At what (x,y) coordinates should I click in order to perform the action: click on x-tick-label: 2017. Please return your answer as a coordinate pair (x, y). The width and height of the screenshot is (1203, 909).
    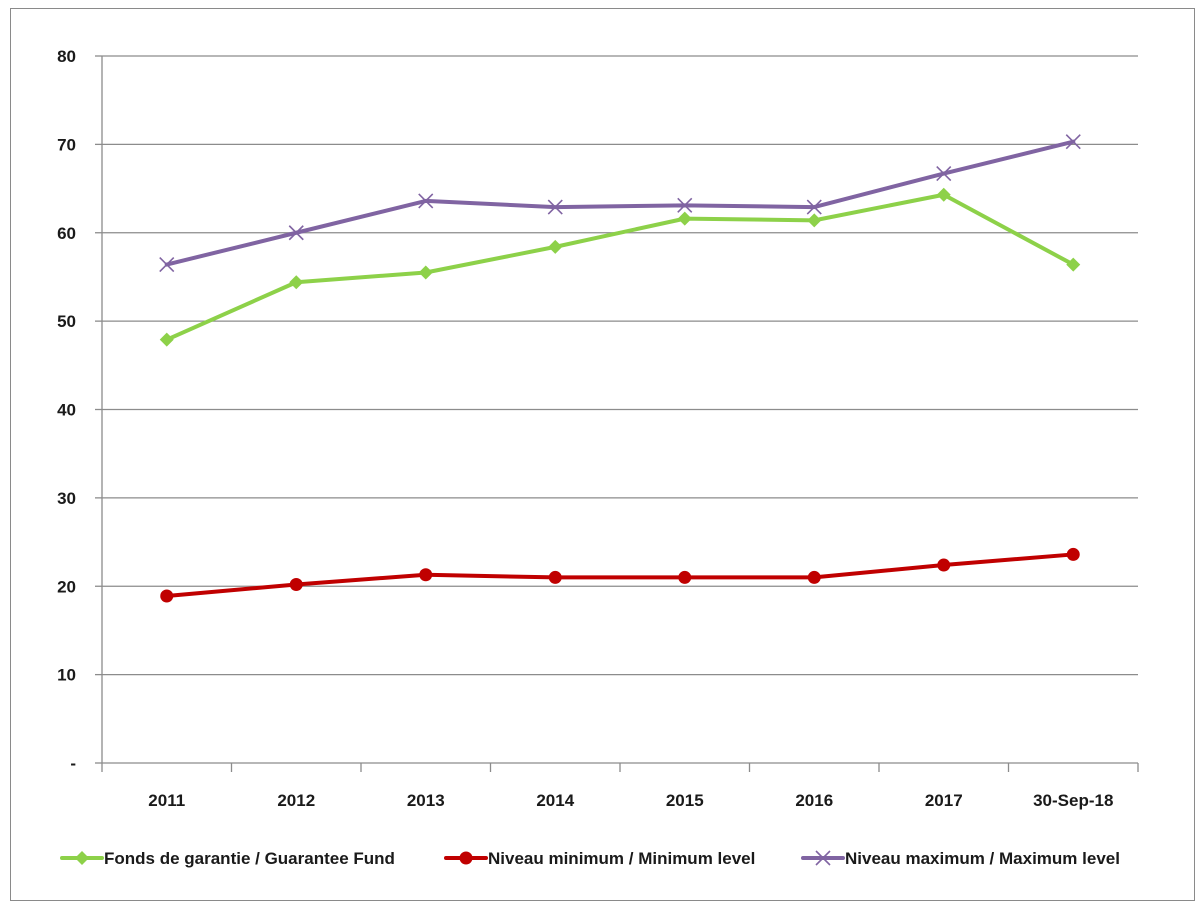
    Looking at the image, I should click on (944, 800).